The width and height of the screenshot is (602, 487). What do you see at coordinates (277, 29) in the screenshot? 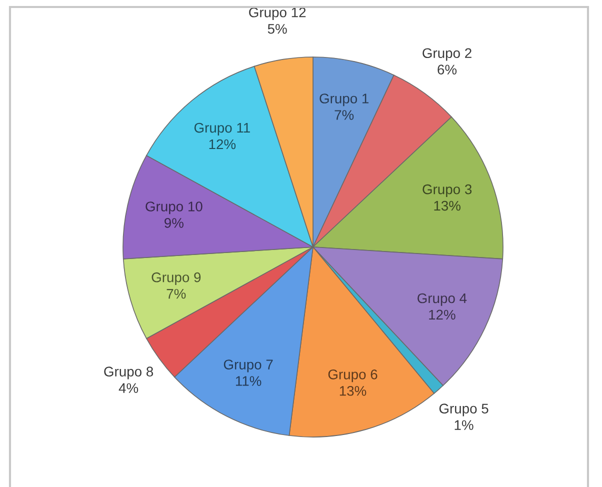
I see `data-label: 5%` at bounding box center [277, 29].